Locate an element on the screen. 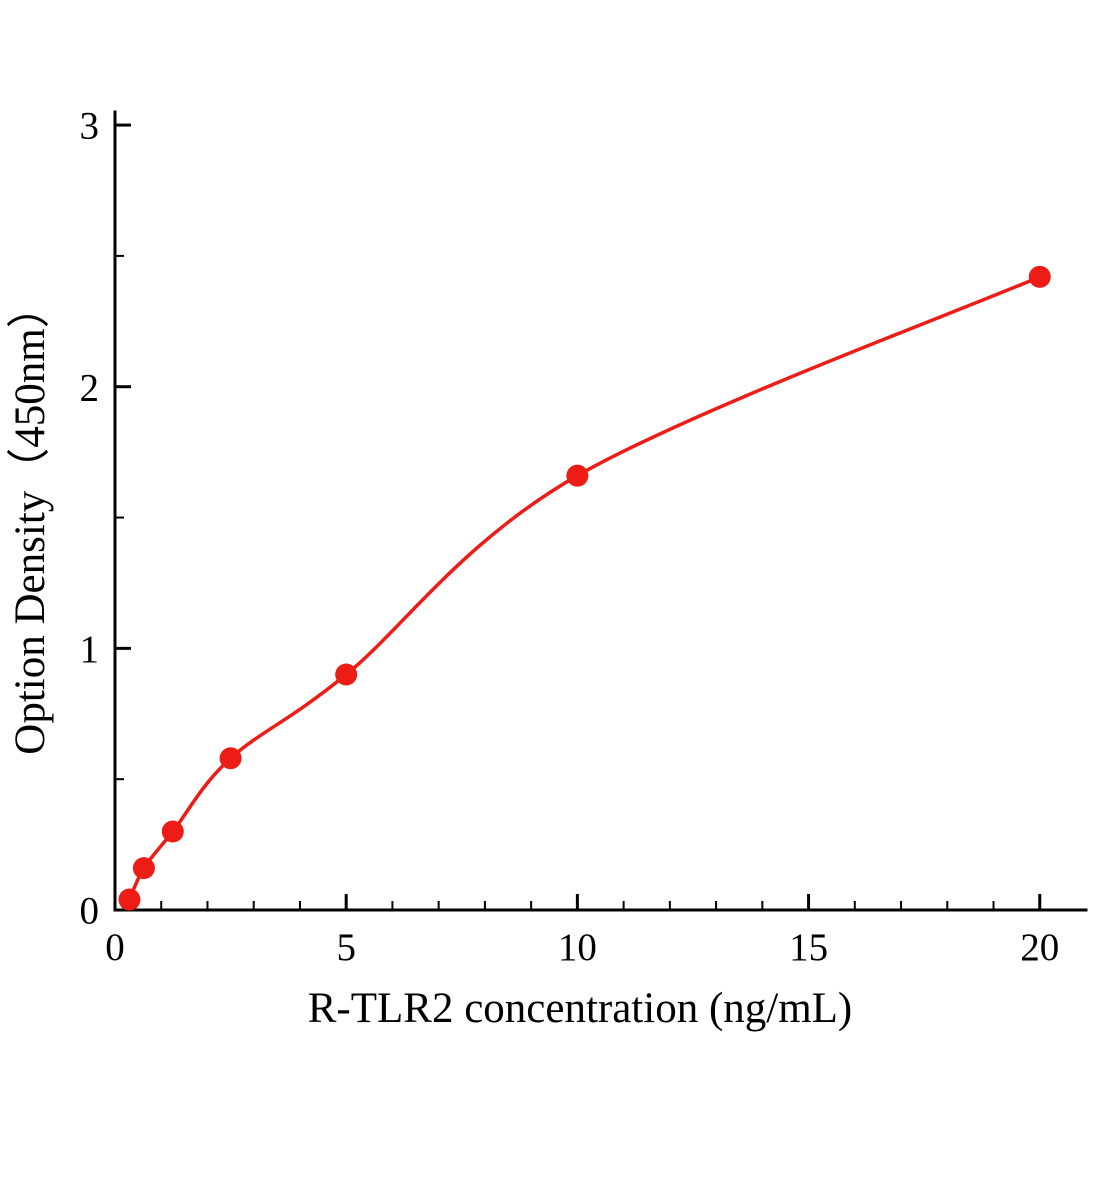  y-tick-label: 1 is located at coordinates (90, 649).